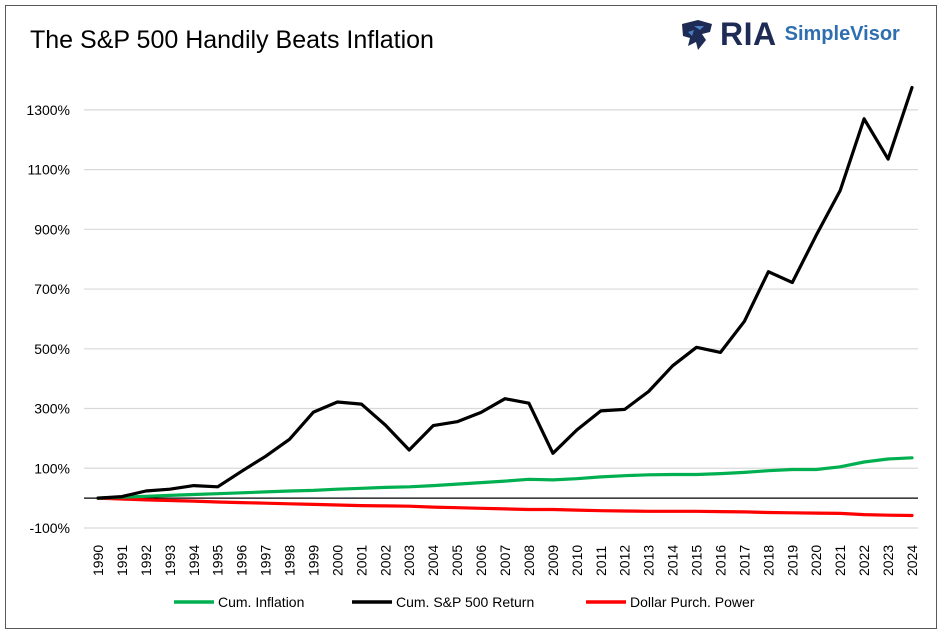 The height and width of the screenshot is (636, 946). Describe the element at coordinates (385, 560) in the screenshot. I see `x-tick-label: 2002` at that location.